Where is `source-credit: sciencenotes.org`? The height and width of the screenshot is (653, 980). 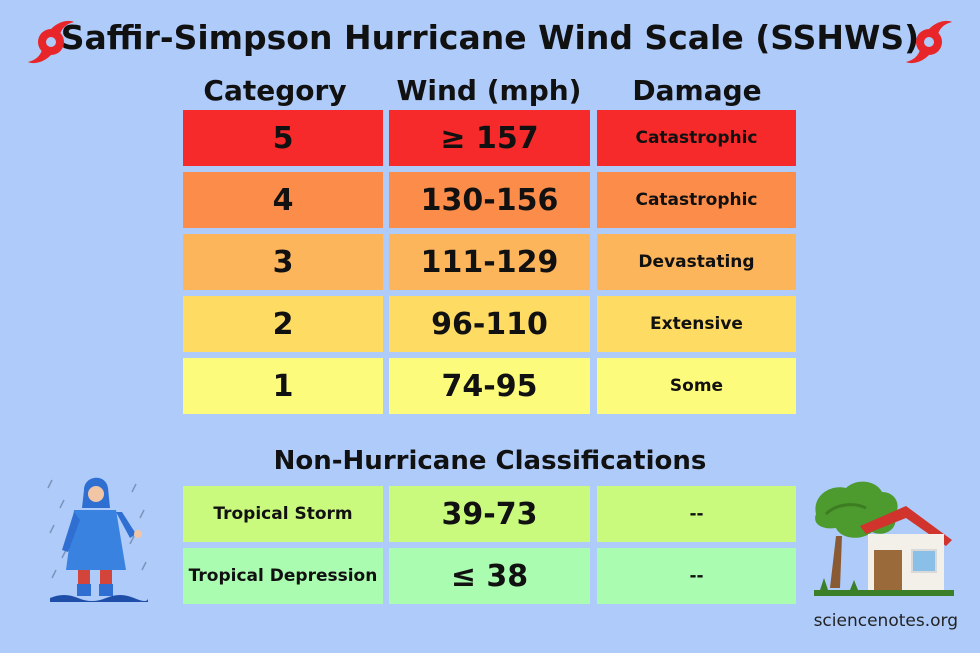
source-credit: sciencenotes.org is located at coordinates (885, 621).